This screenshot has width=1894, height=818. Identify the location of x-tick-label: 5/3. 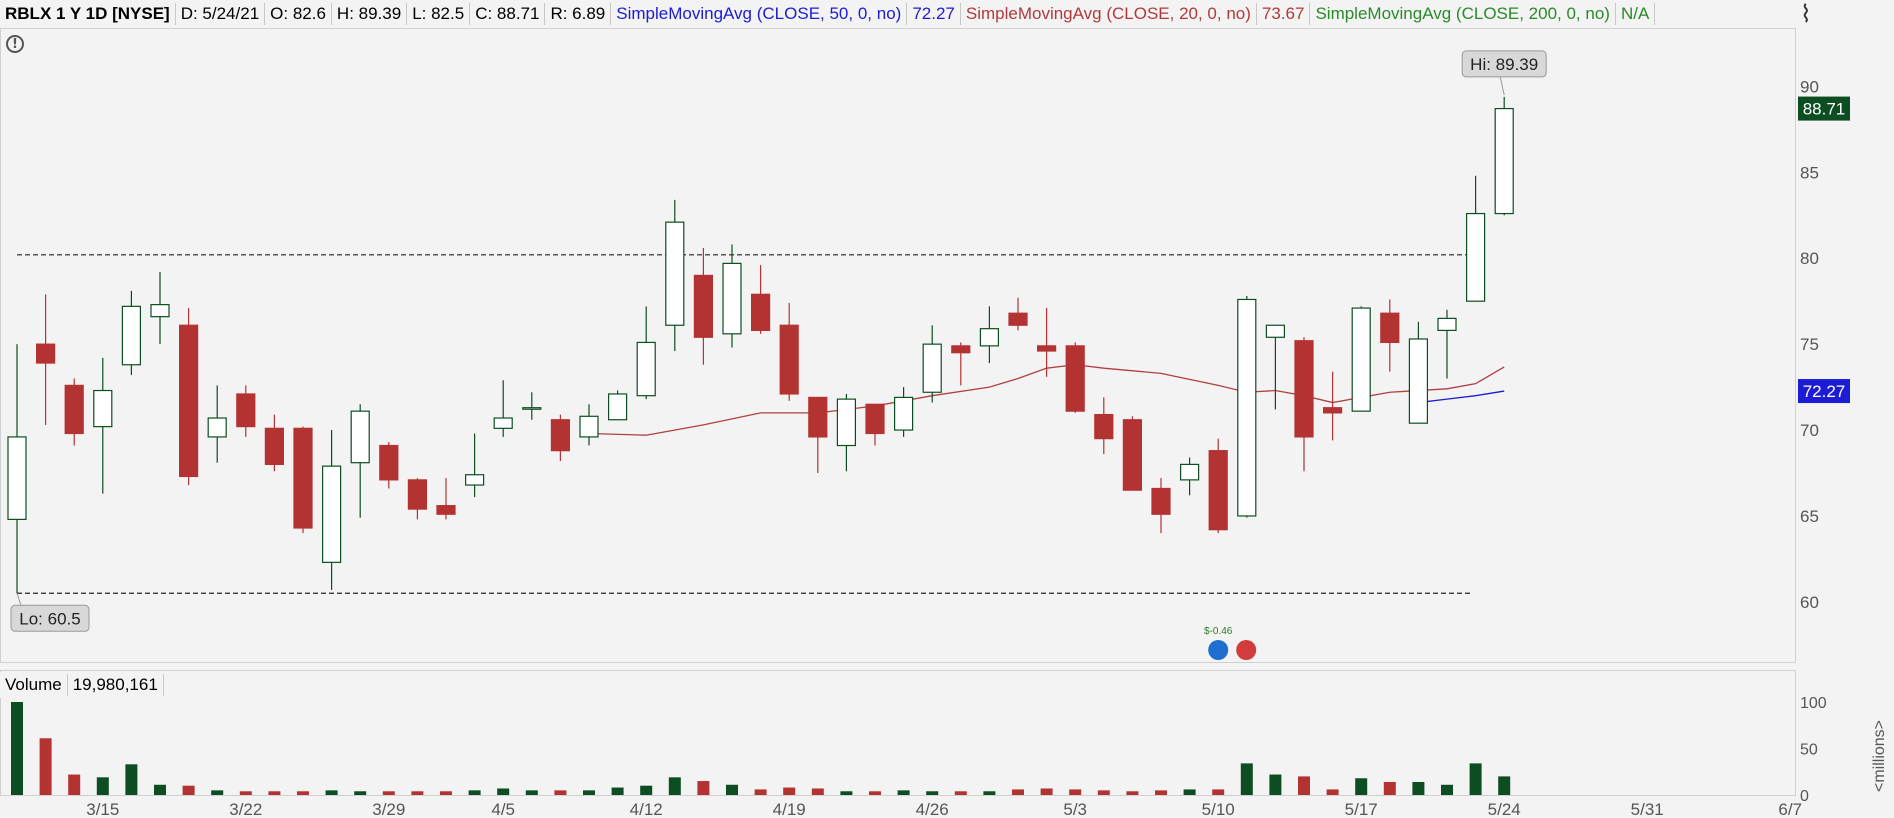
(1075, 809).